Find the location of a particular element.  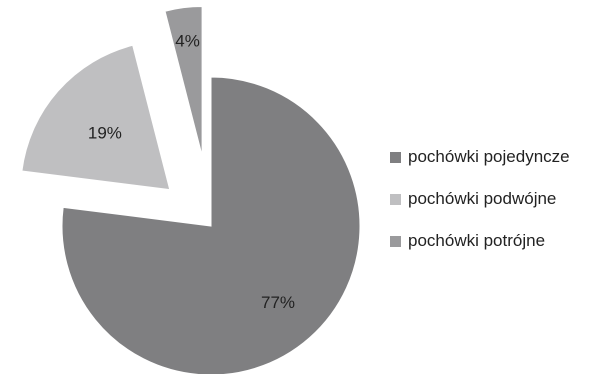

legend-label-double: pochówki podwójne is located at coordinates (482, 198).